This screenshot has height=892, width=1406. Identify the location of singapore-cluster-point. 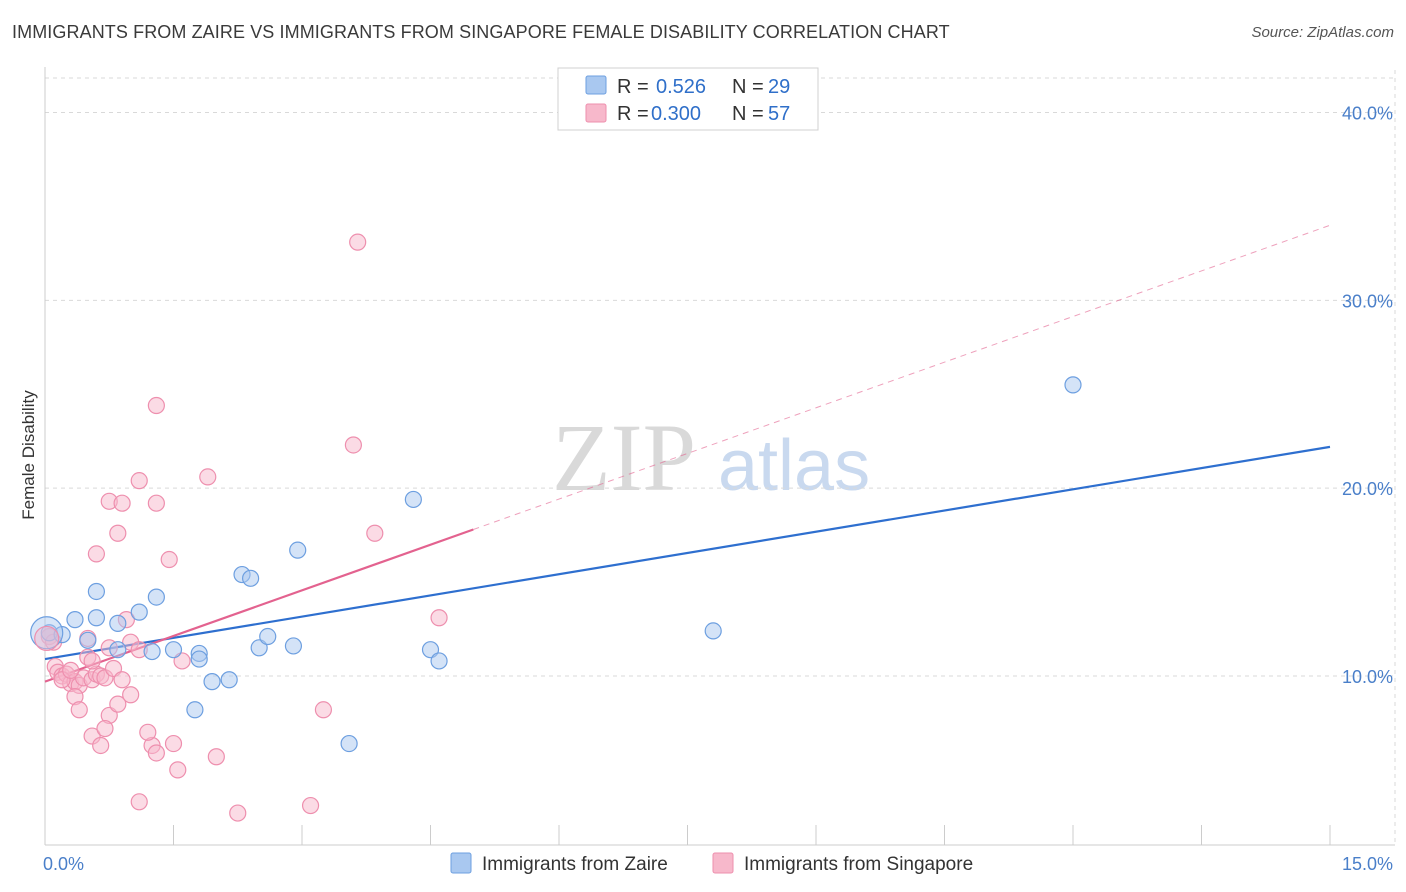
(47, 638).